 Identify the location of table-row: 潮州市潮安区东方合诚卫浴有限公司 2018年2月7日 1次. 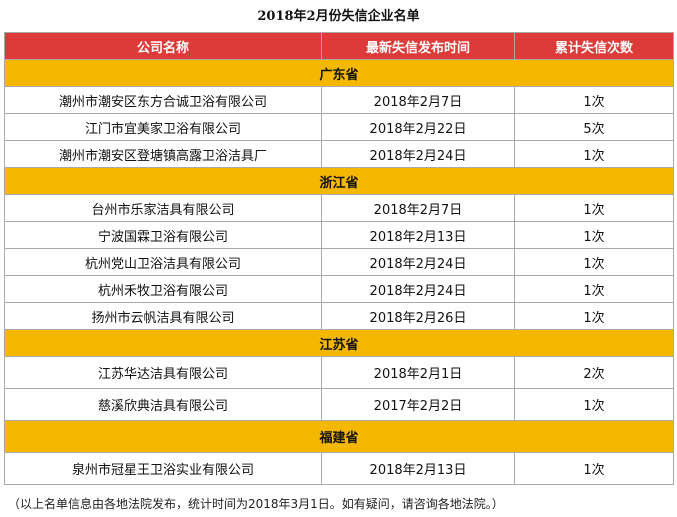
(339, 100).